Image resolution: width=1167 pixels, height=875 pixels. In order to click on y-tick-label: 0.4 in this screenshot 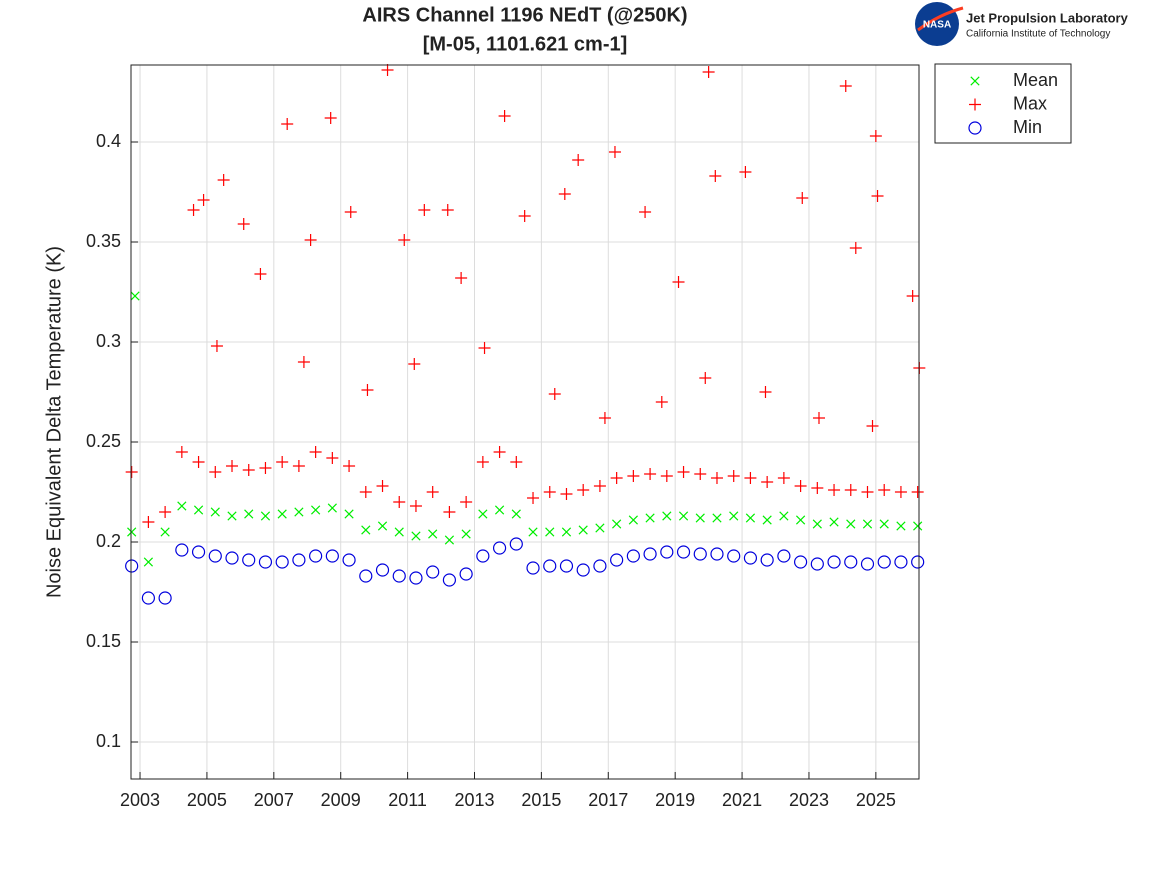, I will do `click(108, 141)`.